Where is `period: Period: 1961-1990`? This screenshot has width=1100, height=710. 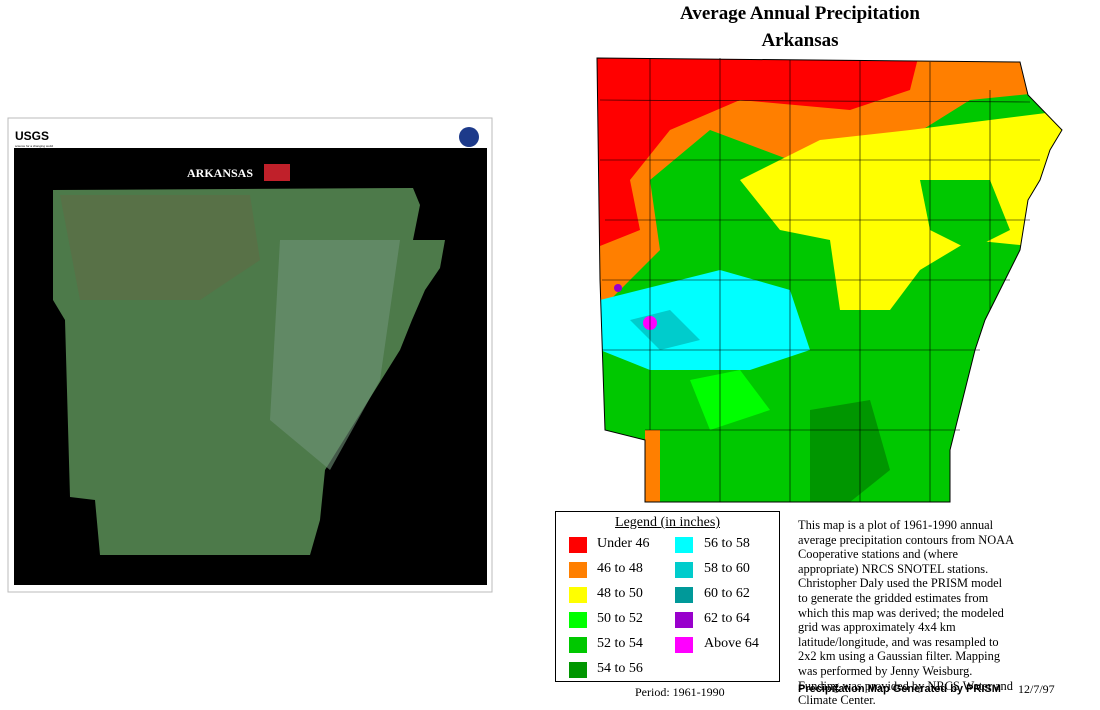
period: Period: 1961-1990 is located at coordinates (680, 692).